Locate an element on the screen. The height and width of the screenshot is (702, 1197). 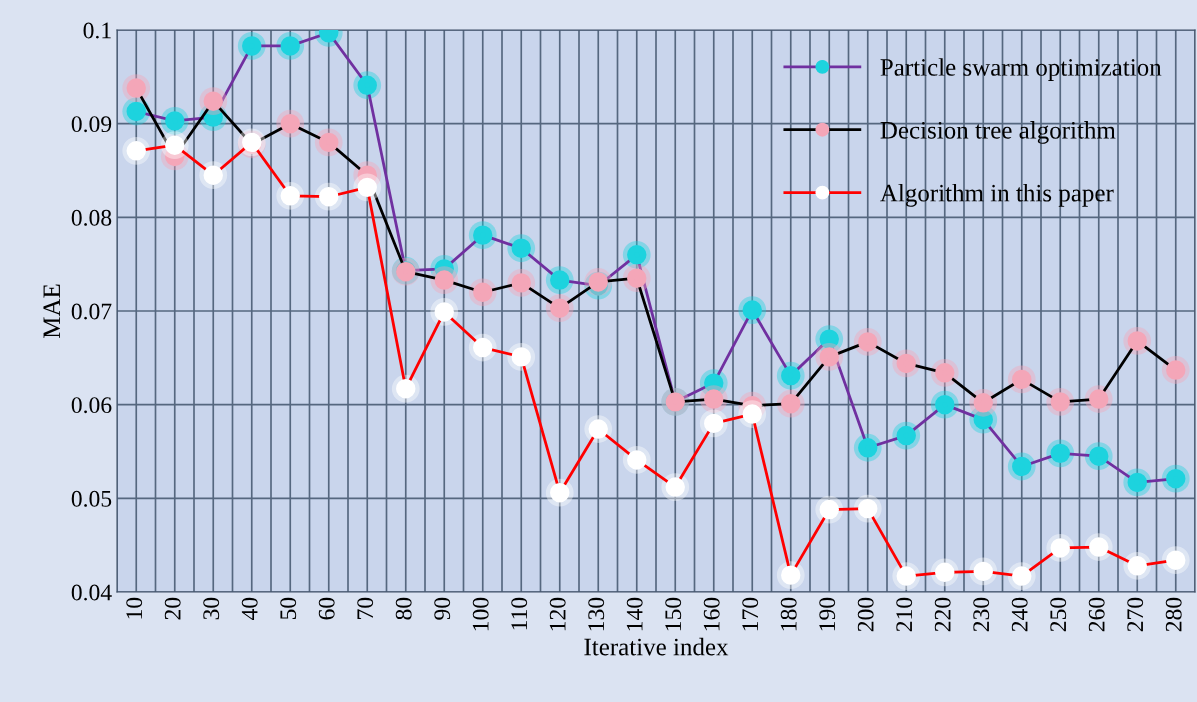
x-tick-label: 170 is located at coordinates (750, 614).